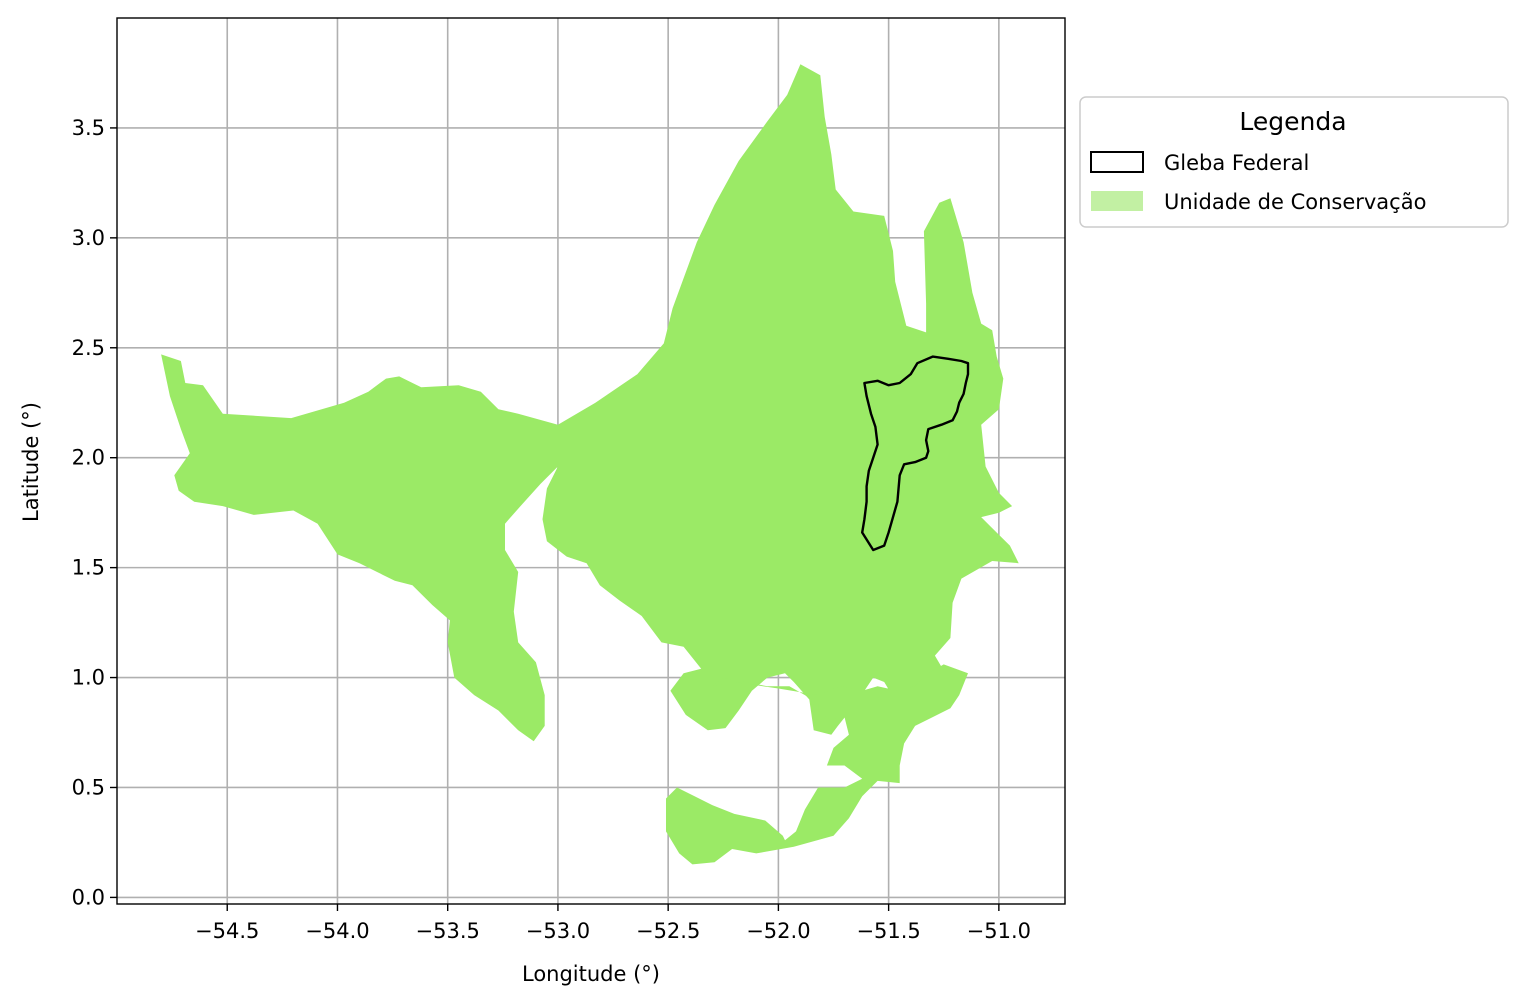  Describe the element at coordinates (88, 458) in the screenshot. I see `y-tick-label: 2.0` at that location.